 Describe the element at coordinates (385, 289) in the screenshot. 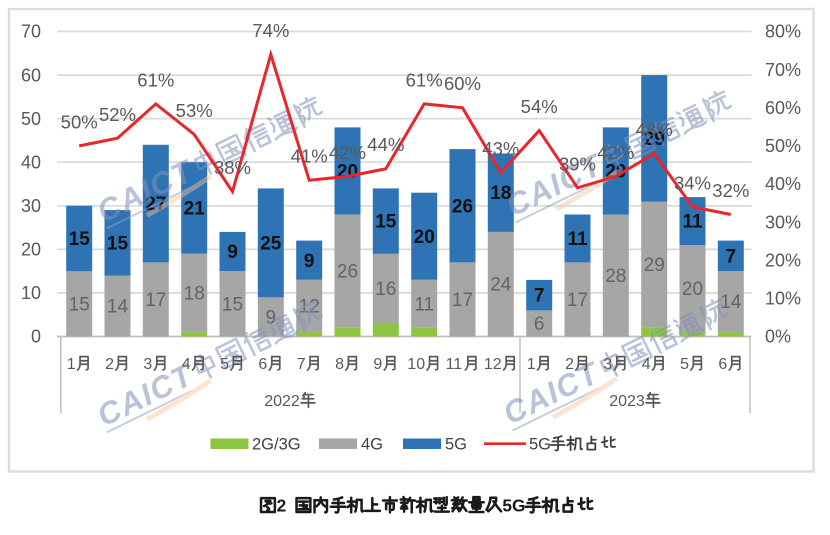

I see `svg-text: 16` at that location.